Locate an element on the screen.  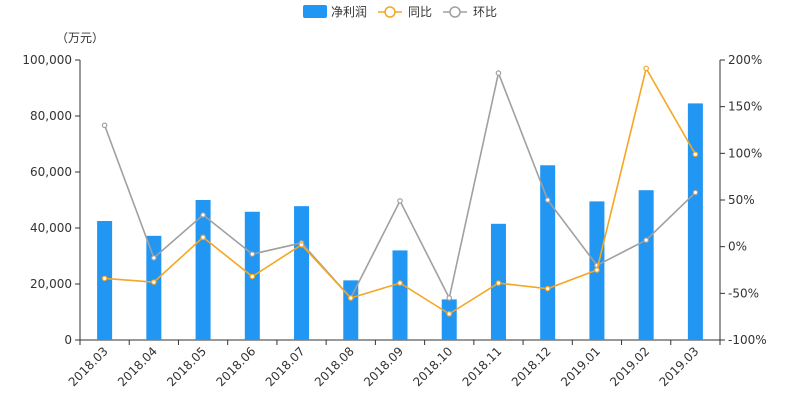
right-axis-ticks: -100% -50% 0% 50% 100% 150% 200% is located at coordinates (743, 200).